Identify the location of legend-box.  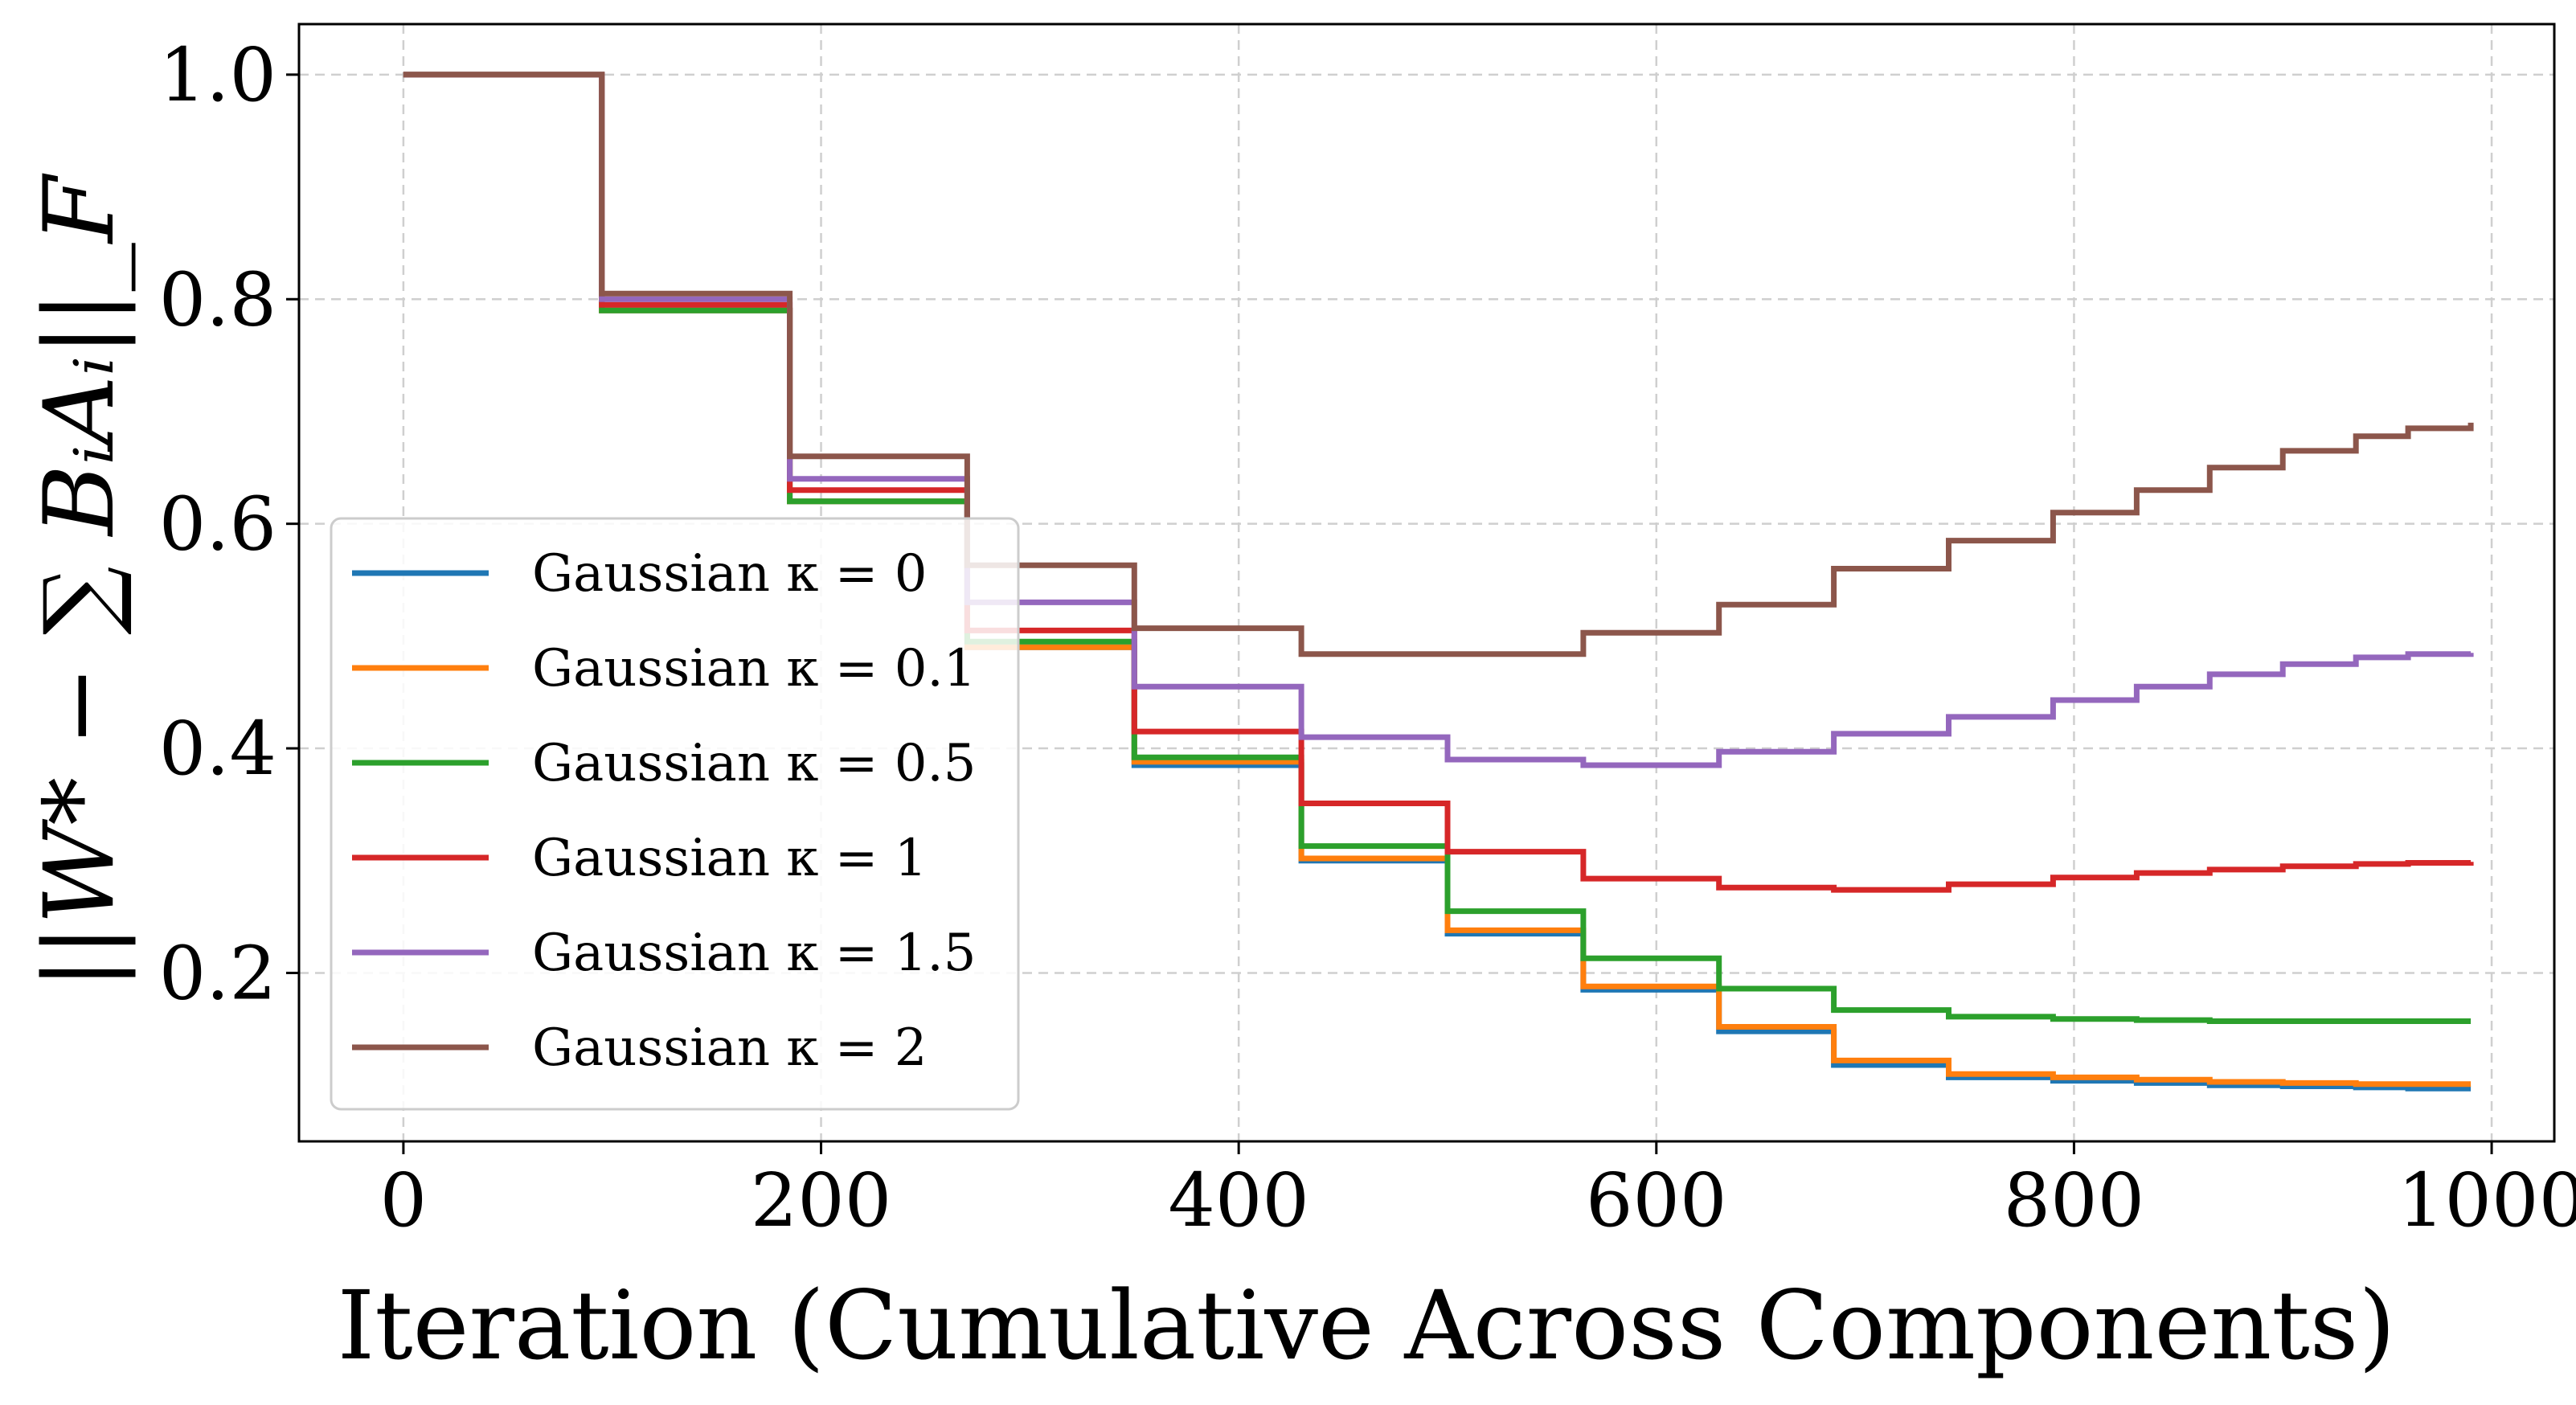
(675, 814).